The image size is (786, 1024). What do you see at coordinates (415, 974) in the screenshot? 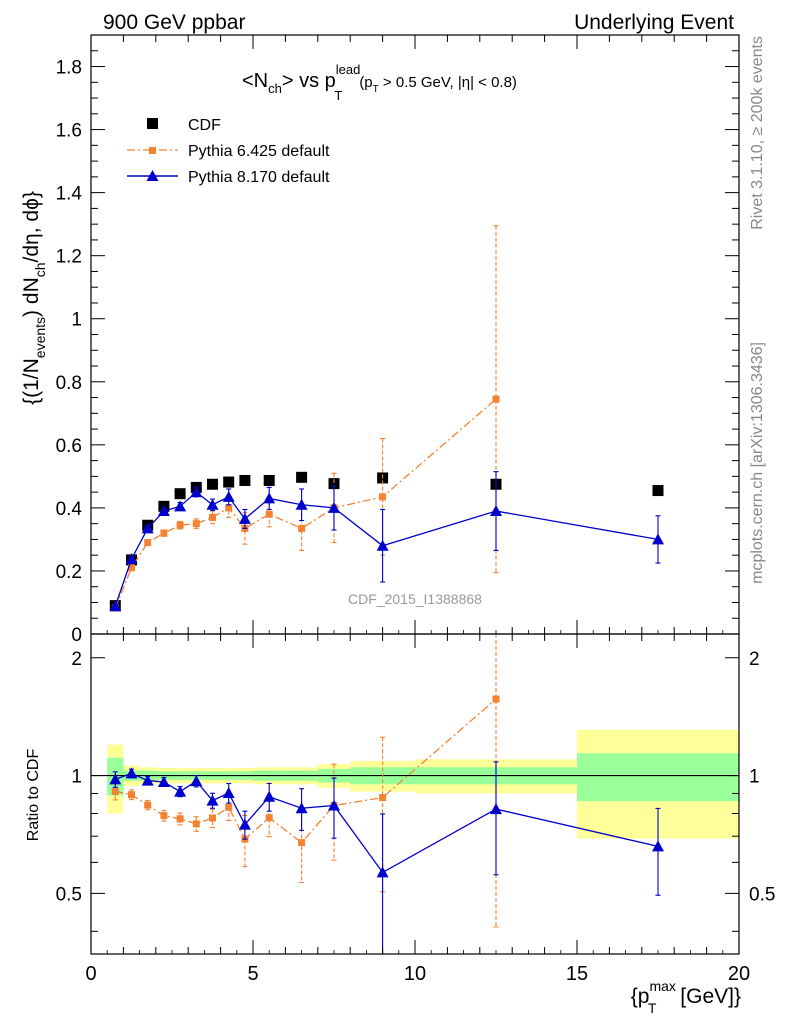
I see `x-tick-label: 10` at bounding box center [415, 974].